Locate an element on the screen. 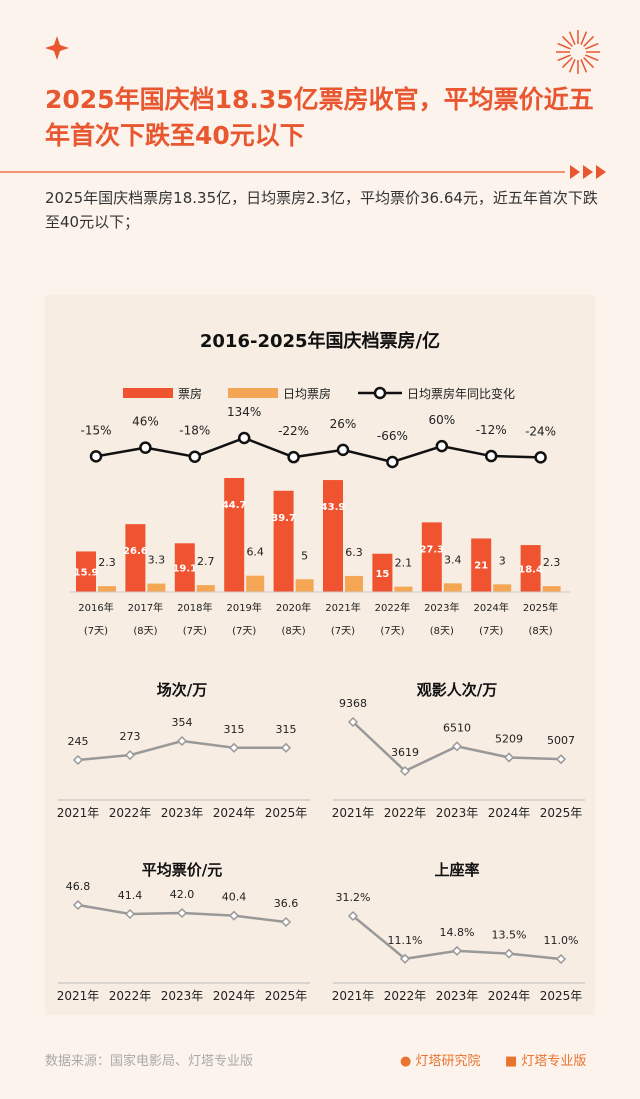 The height and width of the screenshot is (1099, 640). line-label: -22% is located at coordinates (293, 431).